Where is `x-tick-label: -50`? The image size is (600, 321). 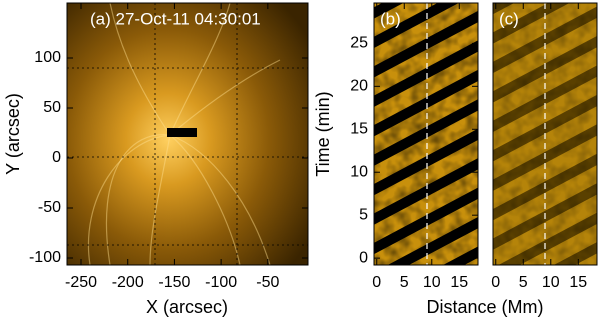
x-tick-label: -50 is located at coordinates (267, 282).